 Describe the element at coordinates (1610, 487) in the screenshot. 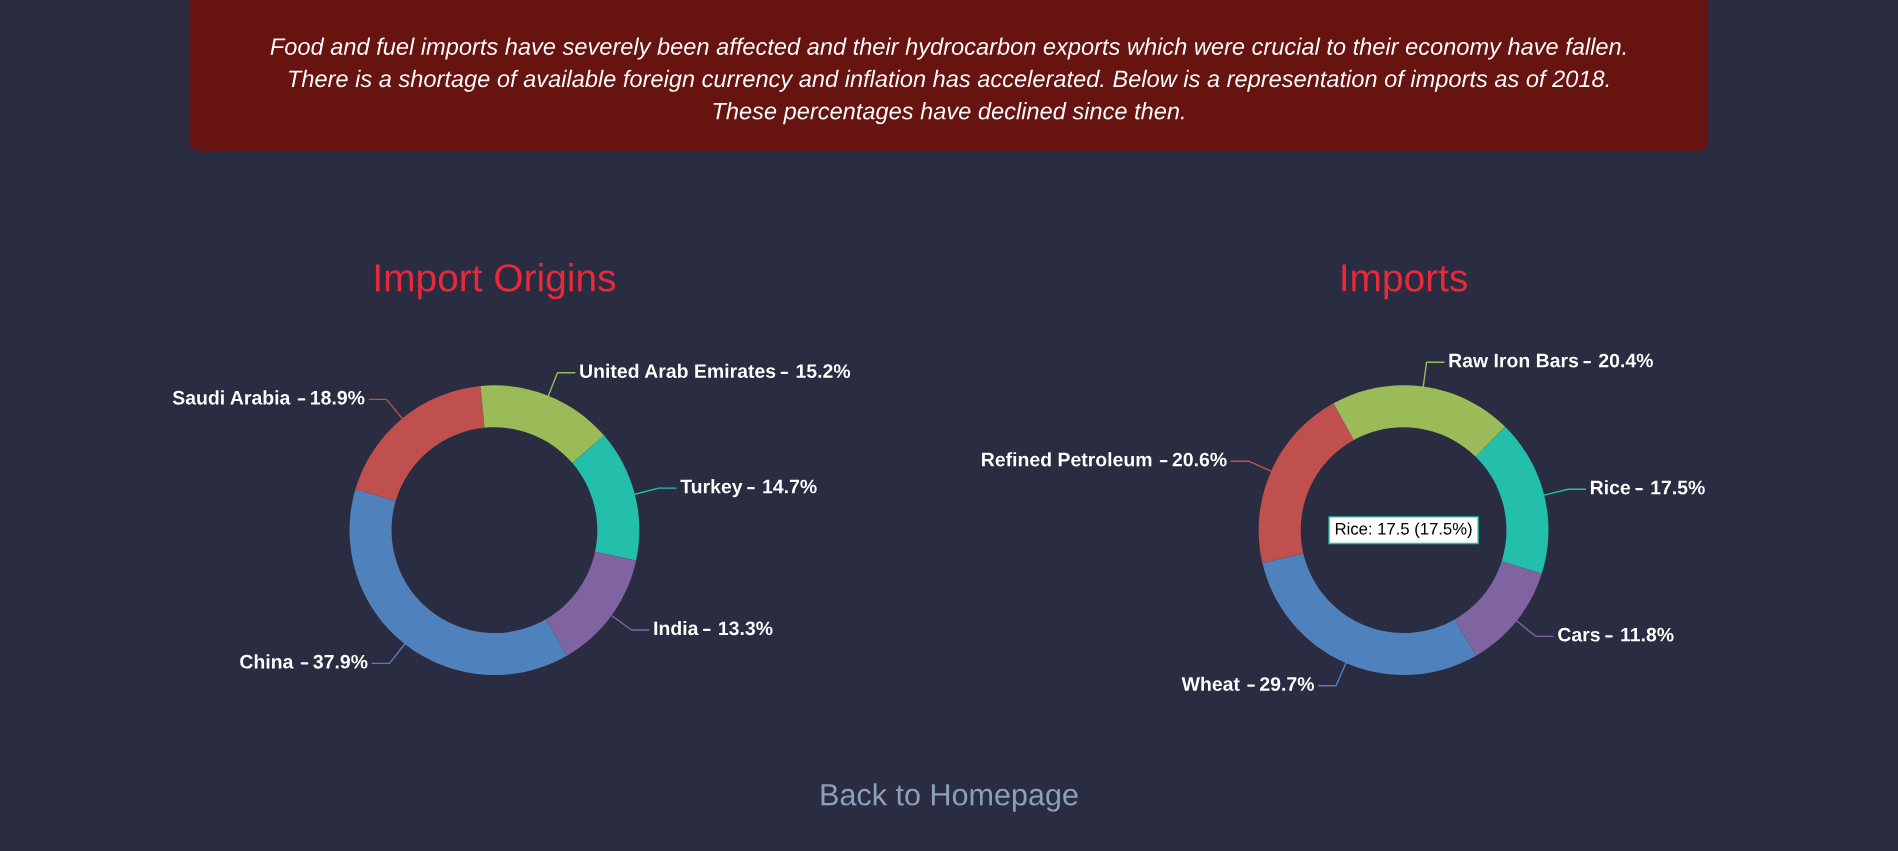

I see `slice-label: Rice` at that location.